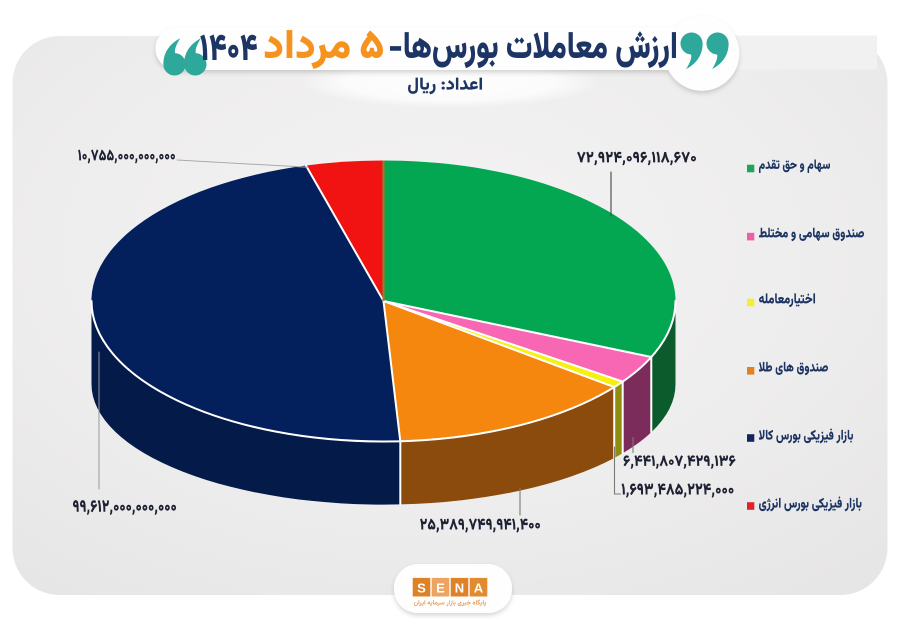 Image resolution: width=900 pixels, height=623 pixels. What do you see at coordinates (421, 587) in the screenshot?
I see `svg-text: S` at bounding box center [421, 587].